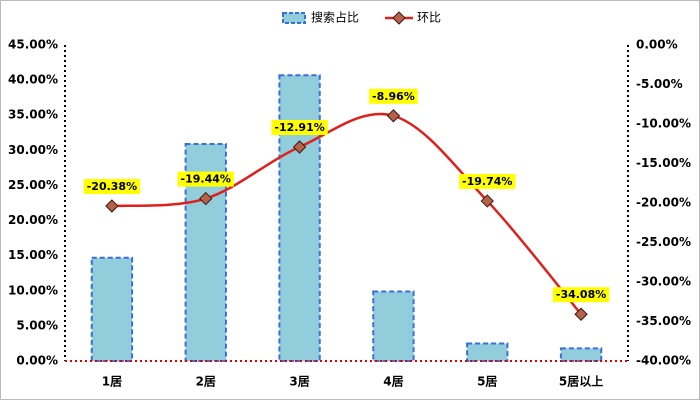 The height and width of the screenshot is (400, 700). What do you see at coordinates (487, 382) in the screenshot?
I see `x-tick-label: 5居` at bounding box center [487, 382].